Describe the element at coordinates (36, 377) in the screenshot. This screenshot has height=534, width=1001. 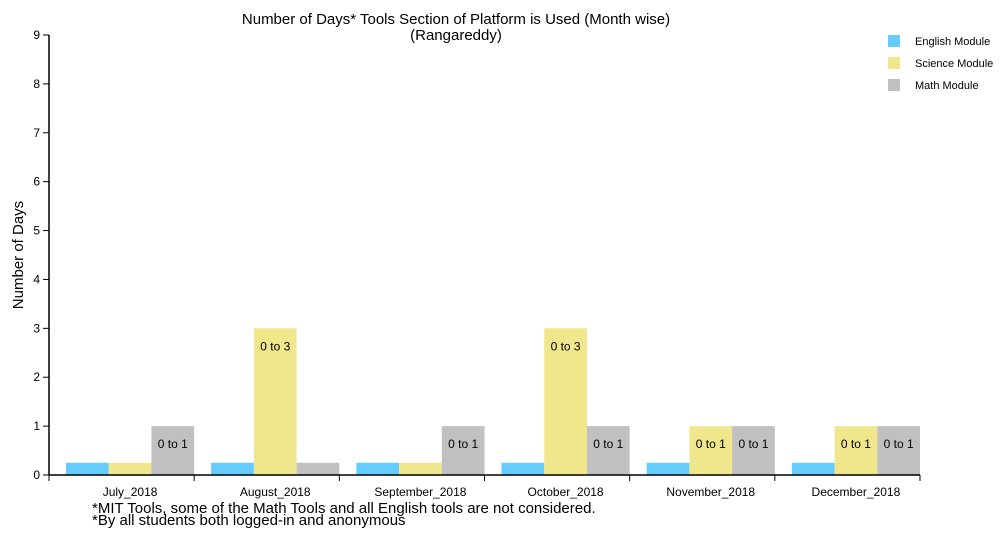
I see `y-tick-label: 2` at that location.